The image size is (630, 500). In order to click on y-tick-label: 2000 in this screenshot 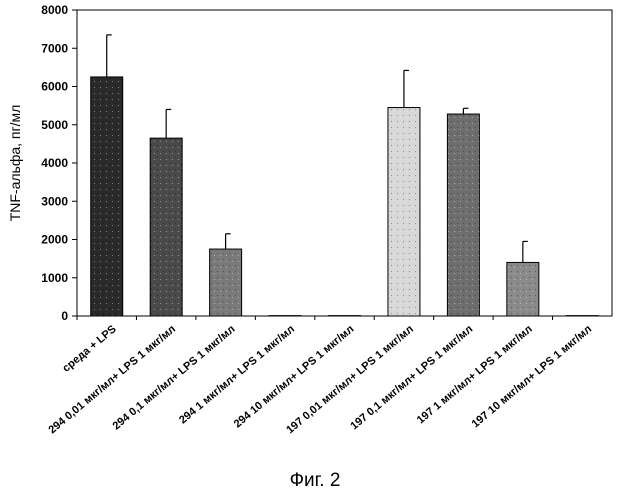, I will do `click(54, 240)`.